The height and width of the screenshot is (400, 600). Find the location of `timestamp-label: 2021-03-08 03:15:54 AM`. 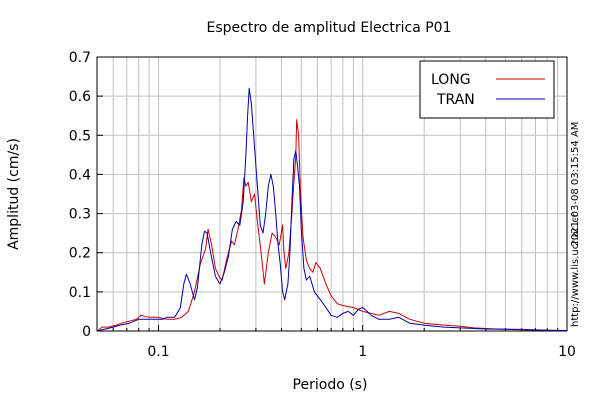

timestamp-label: 2021-03-08 03:15:54 AM is located at coordinates (575, 184).